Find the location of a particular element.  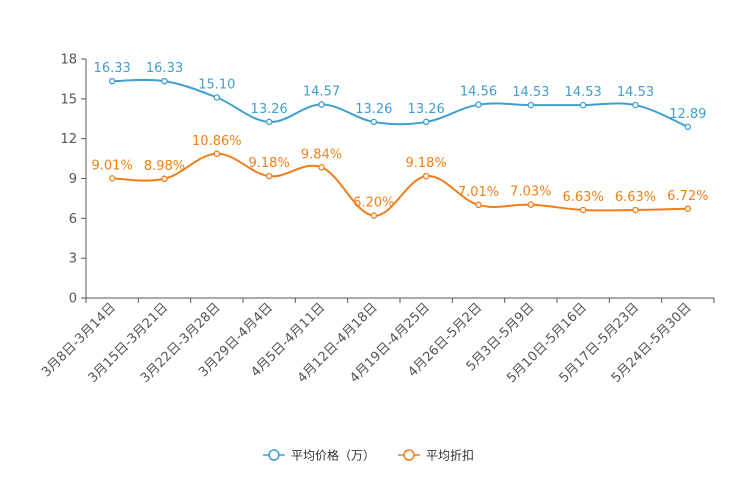

data-label-2: 9.01% is located at coordinates (112, 165).